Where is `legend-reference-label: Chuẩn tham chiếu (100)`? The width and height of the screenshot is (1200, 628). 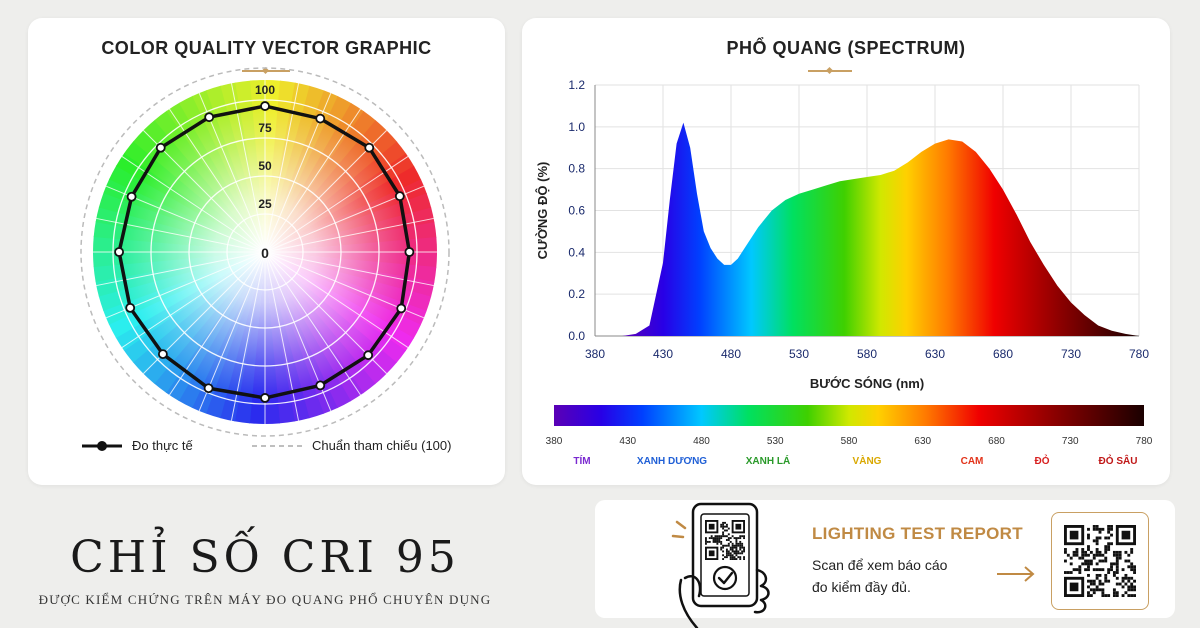
legend-reference-label: Chuẩn tham chiếu (100) is located at coordinates (382, 445).